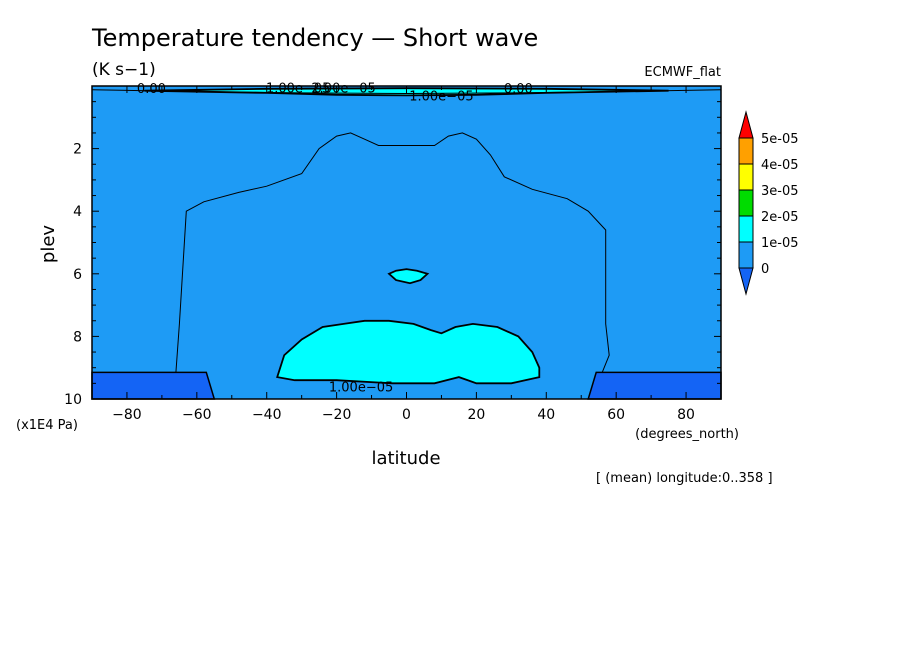  What do you see at coordinates (780, 217) in the screenshot?
I see `colorbar-label: 2e-05` at bounding box center [780, 217].